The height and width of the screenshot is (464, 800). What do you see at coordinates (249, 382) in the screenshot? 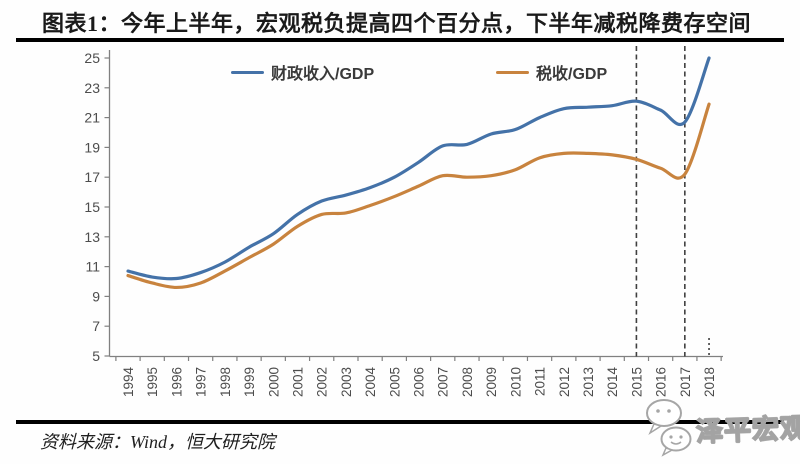
I see `x-axis-year-label: 1999` at bounding box center [249, 382].